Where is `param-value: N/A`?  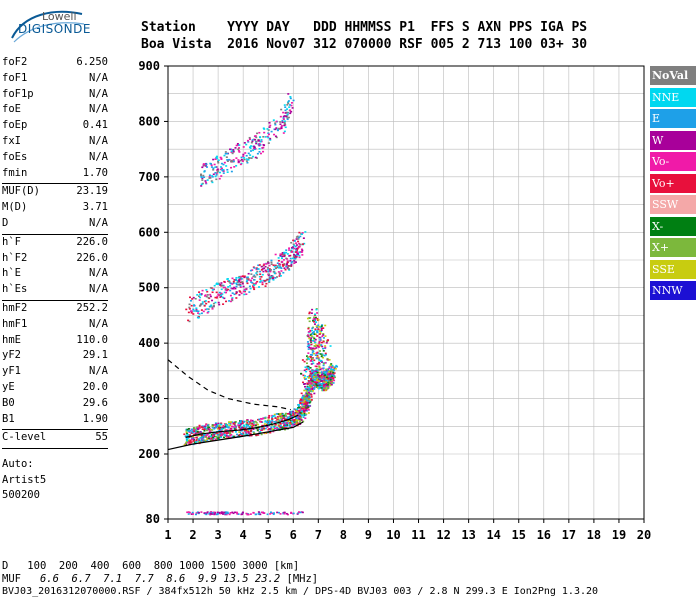 param-value: N/A is located at coordinates (98, 93).